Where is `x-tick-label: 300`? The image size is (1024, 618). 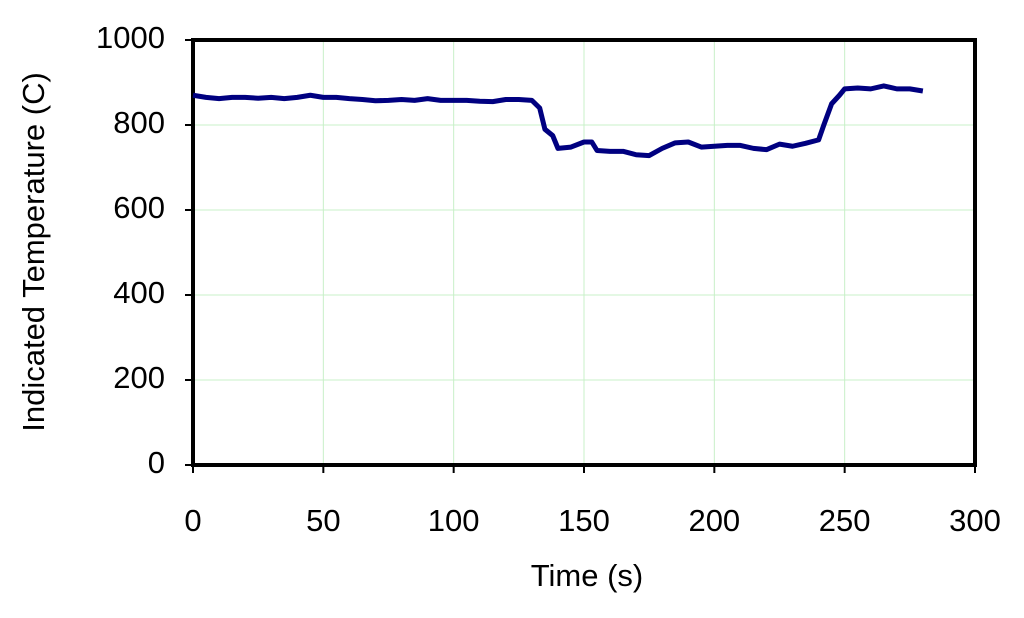 x-tick-label: 300 is located at coordinates (975, 520).